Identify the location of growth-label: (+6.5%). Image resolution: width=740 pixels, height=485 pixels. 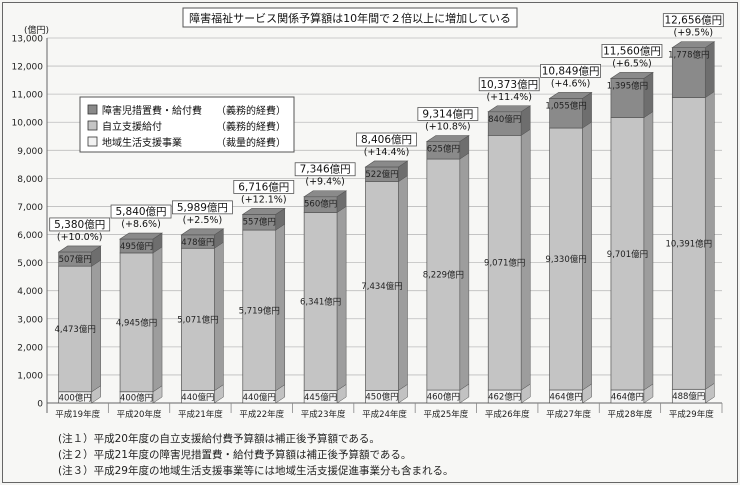
(632, 63).